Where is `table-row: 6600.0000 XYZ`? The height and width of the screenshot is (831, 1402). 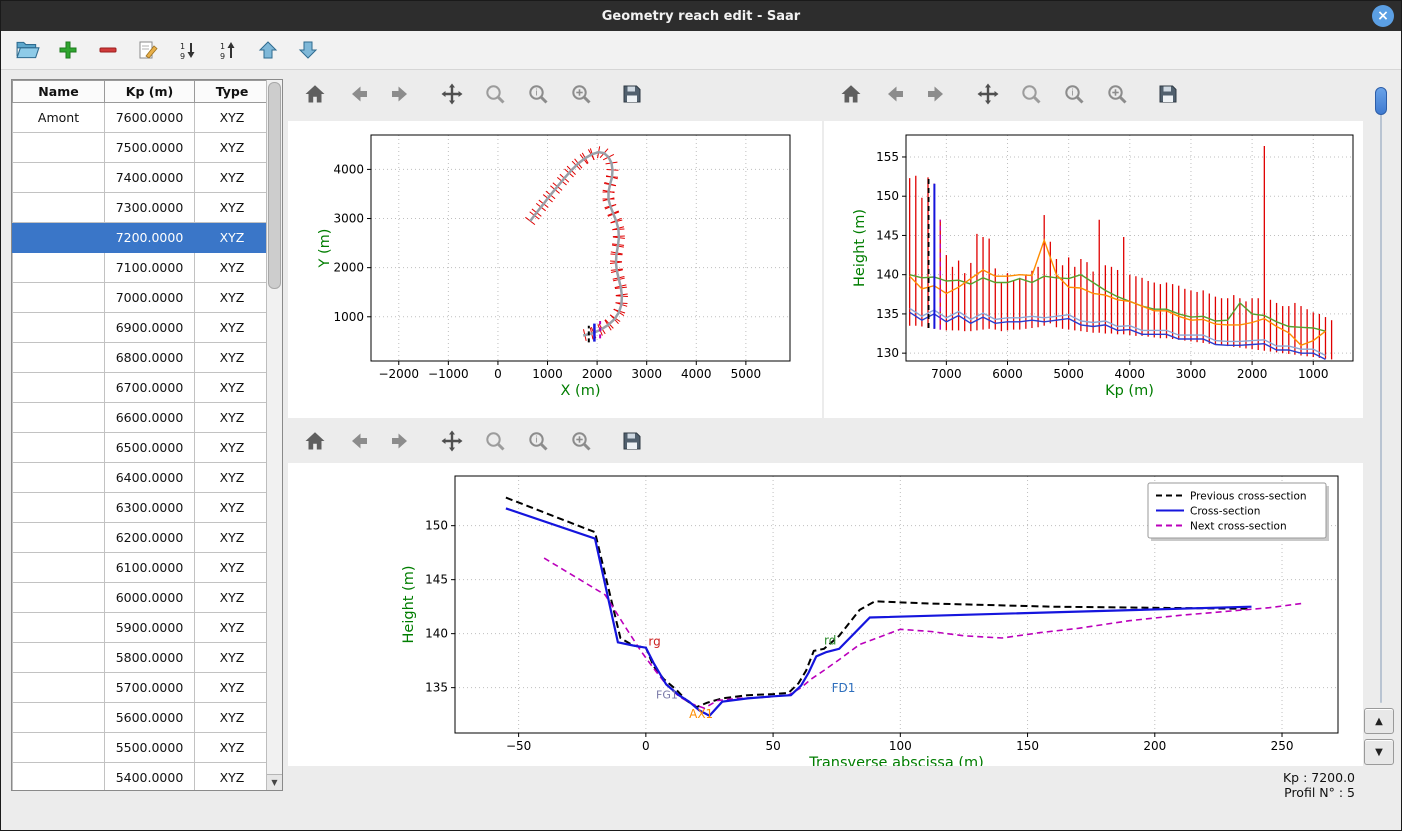
table-row: 6600.0000 XYZ is located at coordinates (139, 417).